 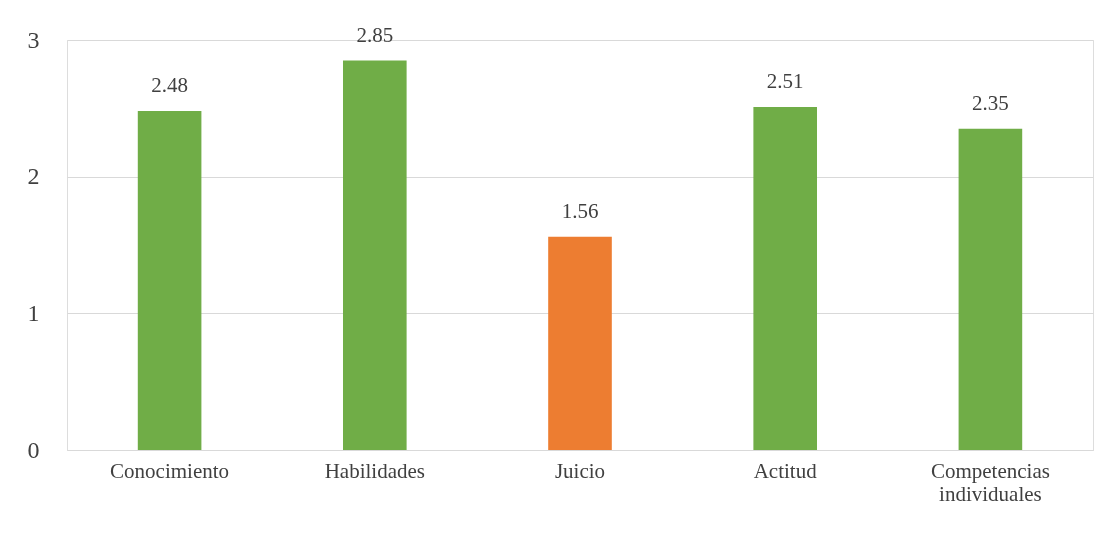 What do you see at coordinates (785, 470) in the screenshot?
I see `x-tick-label: Actitud` at bounding box center [785, 470].